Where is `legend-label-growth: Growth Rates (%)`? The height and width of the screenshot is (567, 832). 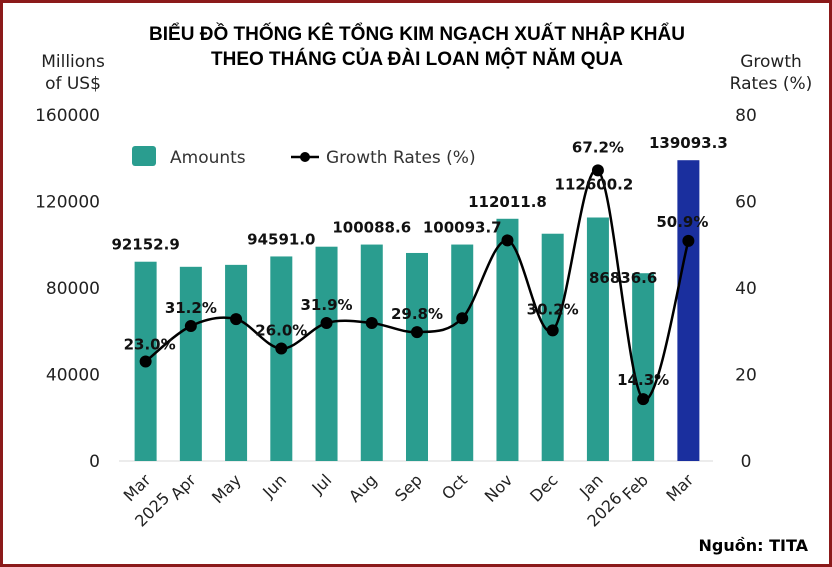
legend-label-growth: Growth Rates (%) is located at coordinates (401, 158).